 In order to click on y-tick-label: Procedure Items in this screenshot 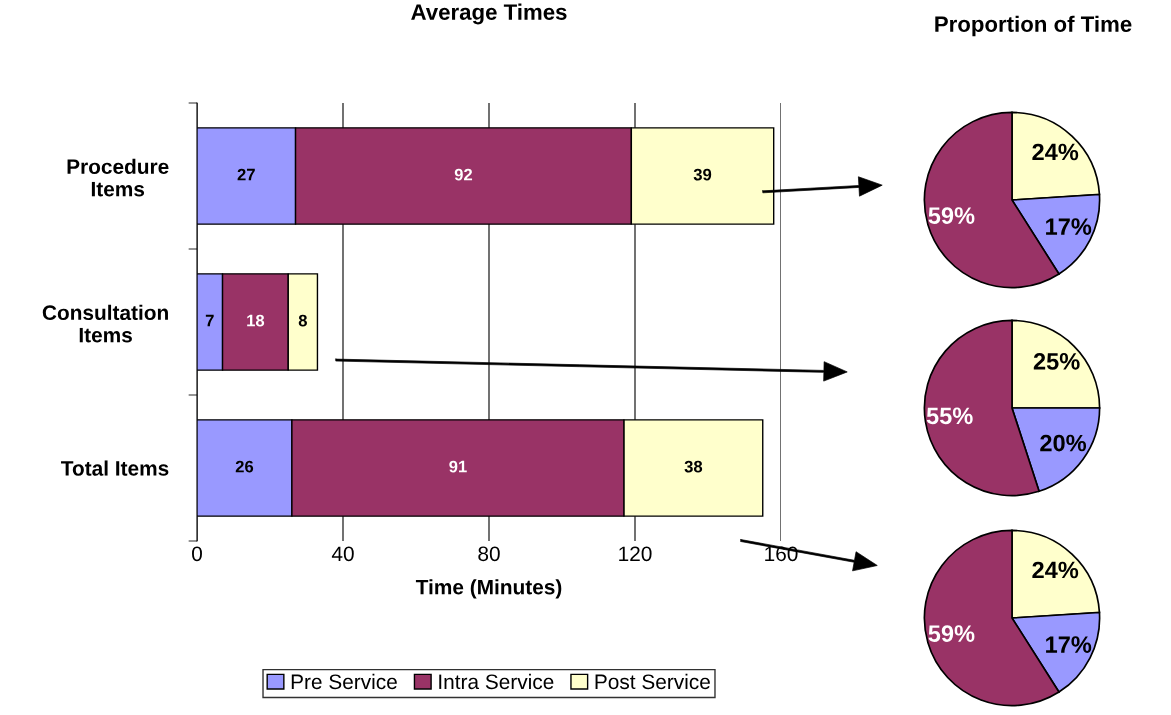, I will do `click(118, 177)`.